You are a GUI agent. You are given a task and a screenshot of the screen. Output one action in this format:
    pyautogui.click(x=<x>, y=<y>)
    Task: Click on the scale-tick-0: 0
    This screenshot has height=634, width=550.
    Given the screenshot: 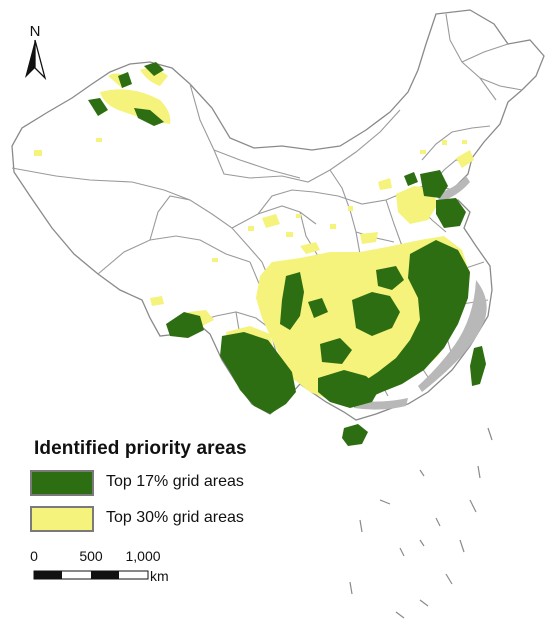 What is the action you would take?
    pyautogui.click(x=34, y=556)
    